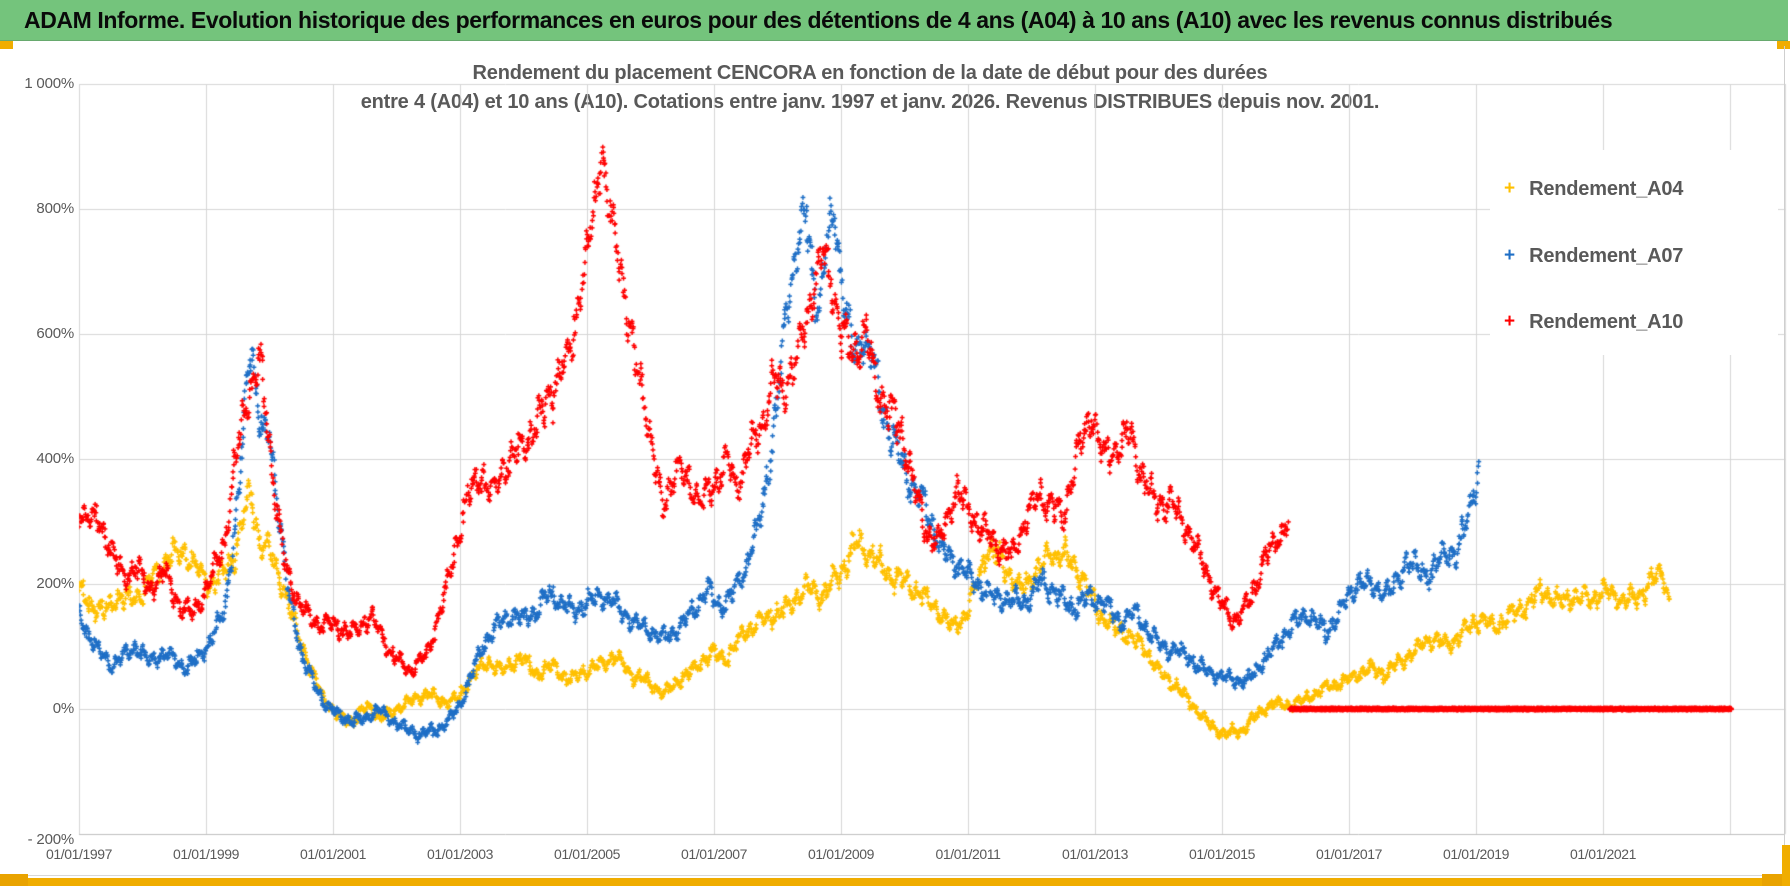 The height and width of the screenshot is (886, 1790). I want to click on gold-accent-bottom-left, so click(14, 880).